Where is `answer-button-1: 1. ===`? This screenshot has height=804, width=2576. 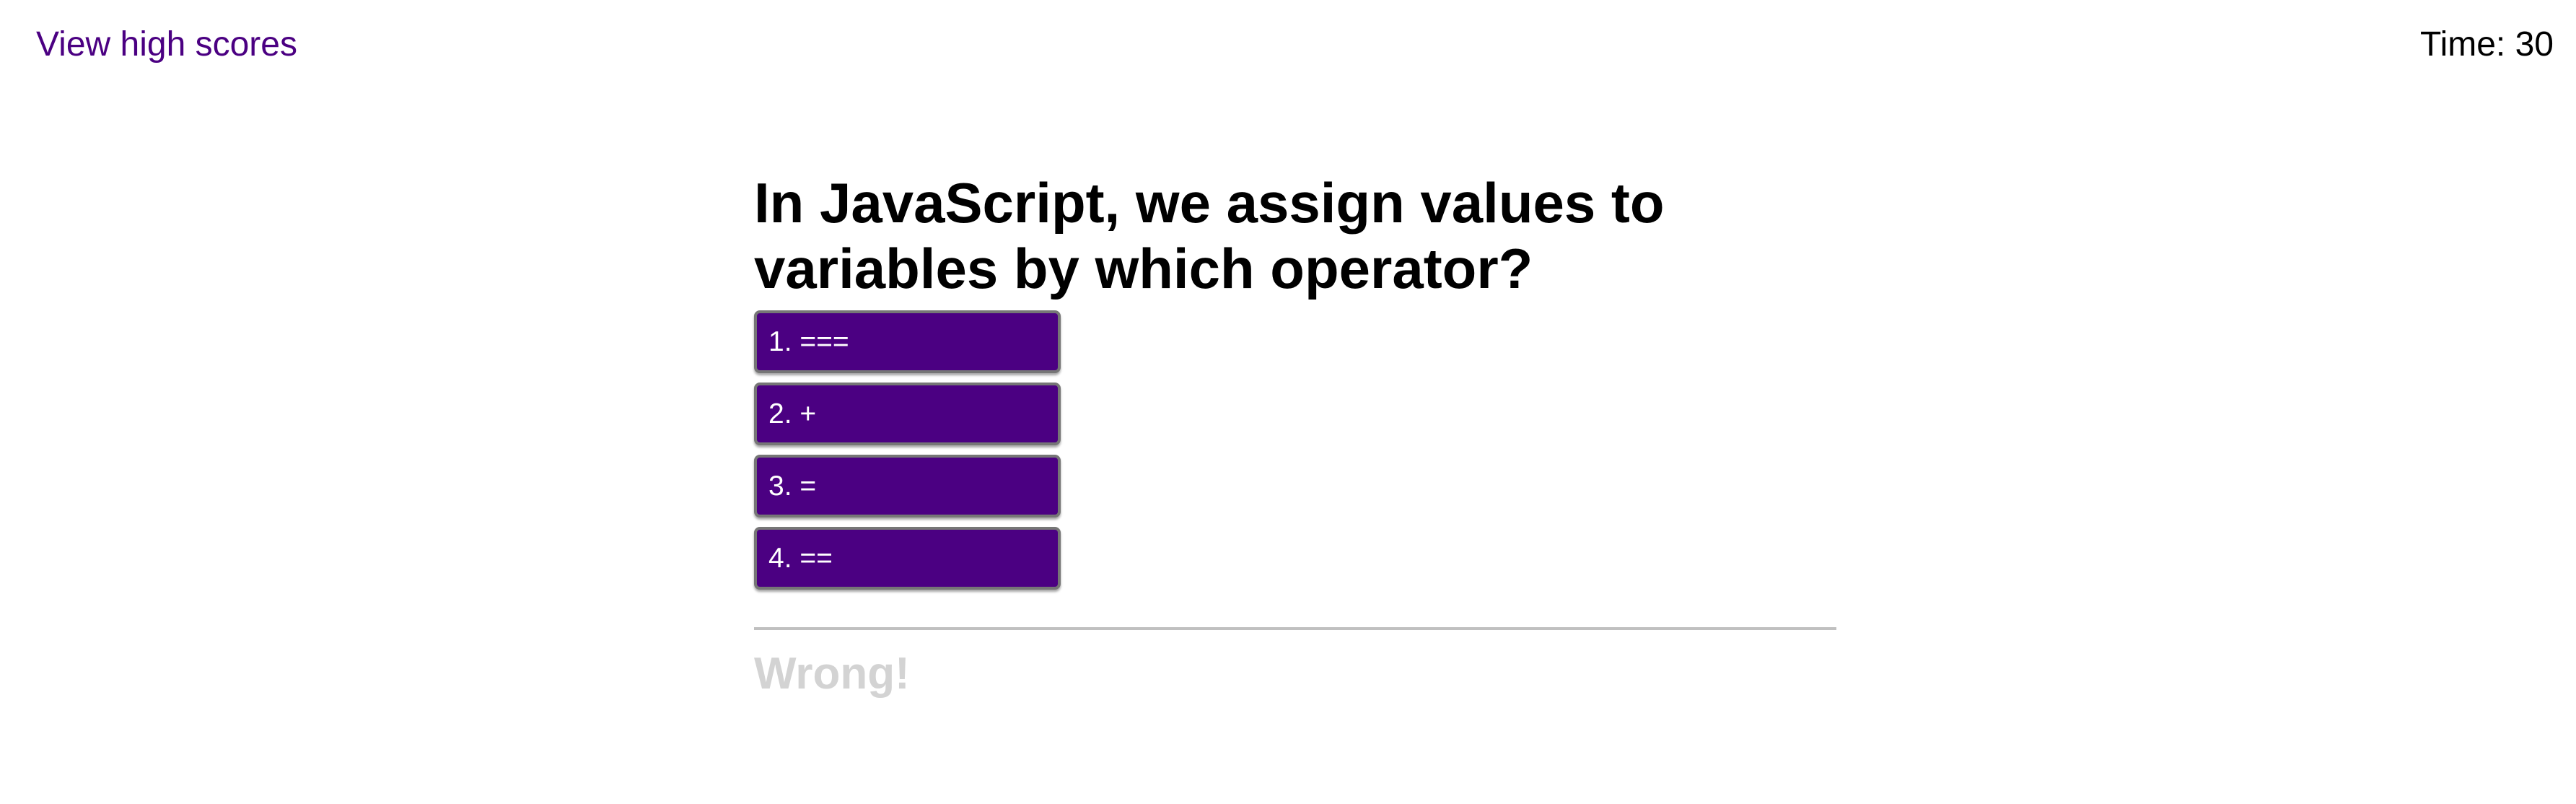 answer-button-1: 1. === is located at coordinates (908, 341).